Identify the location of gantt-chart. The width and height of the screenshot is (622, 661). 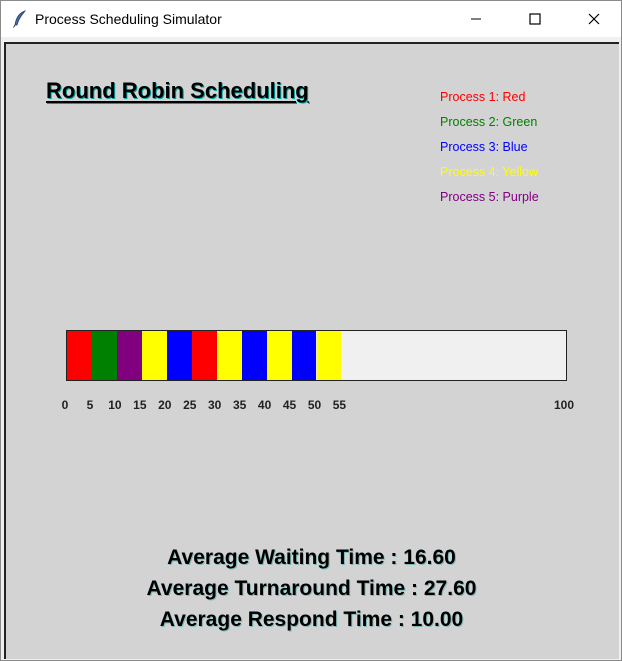
(316, 355).